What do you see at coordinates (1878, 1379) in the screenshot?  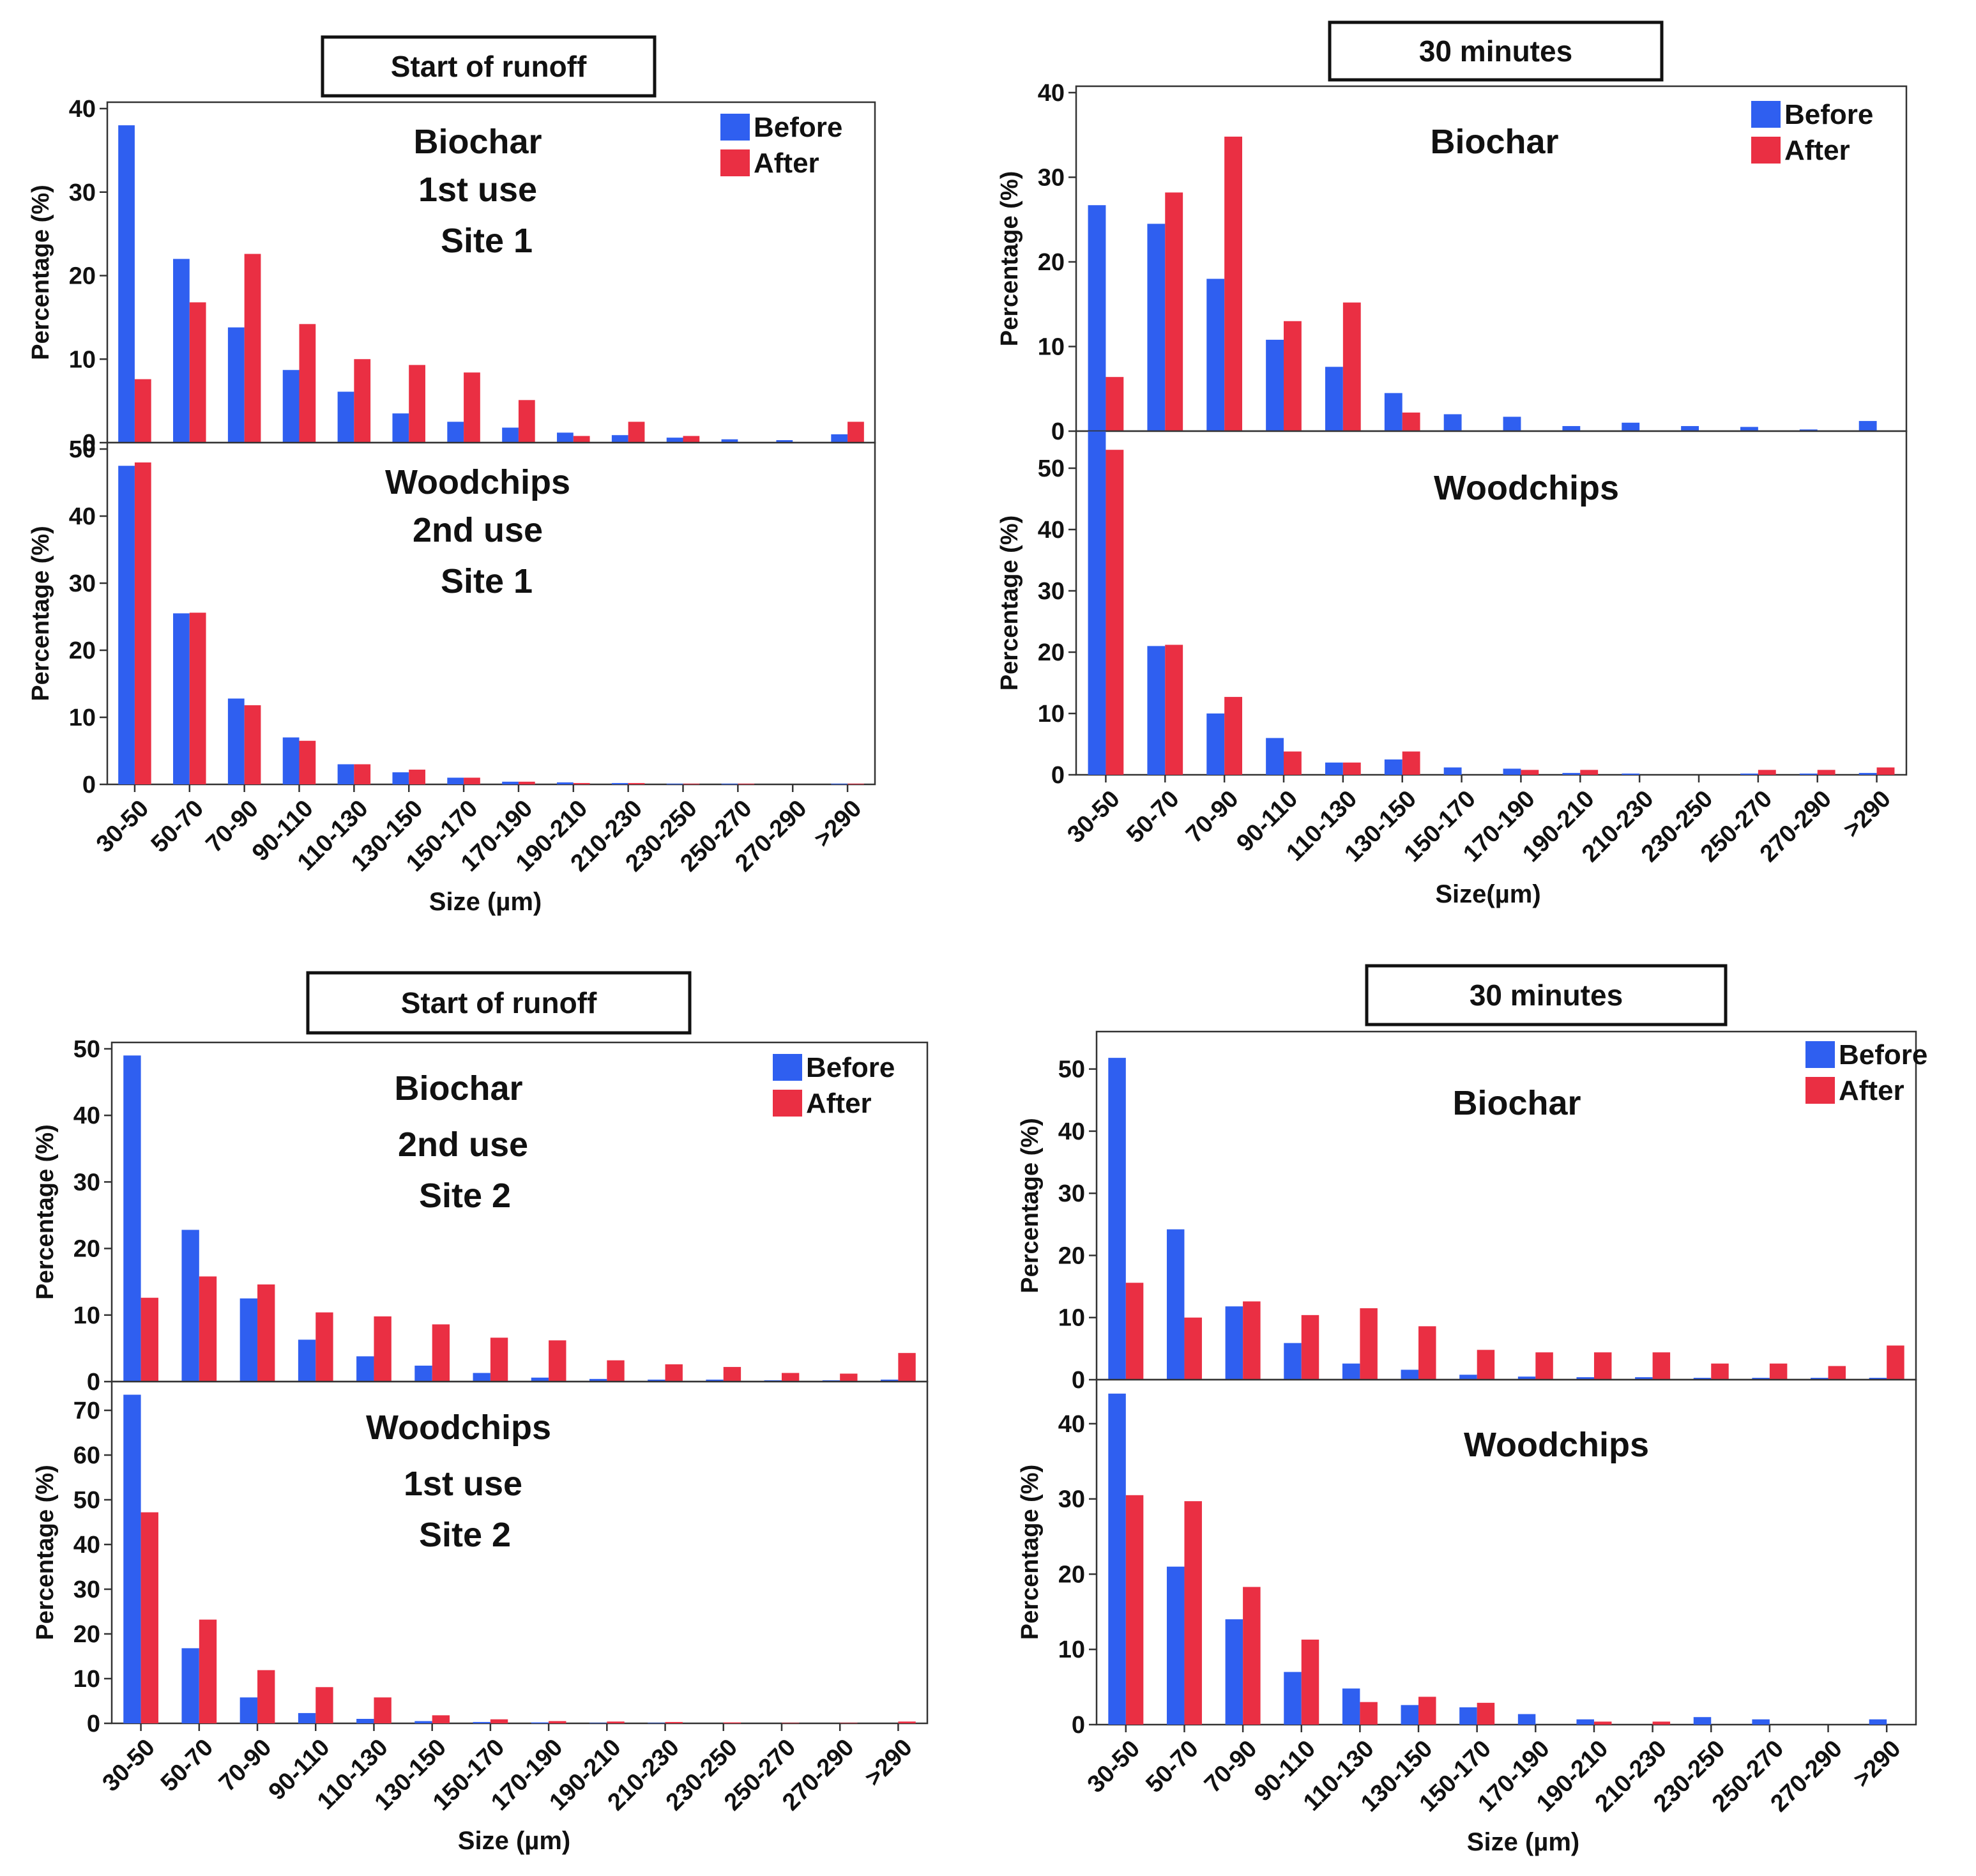 I see `bar-before-gt290` at bounding box center [1878, 1379].